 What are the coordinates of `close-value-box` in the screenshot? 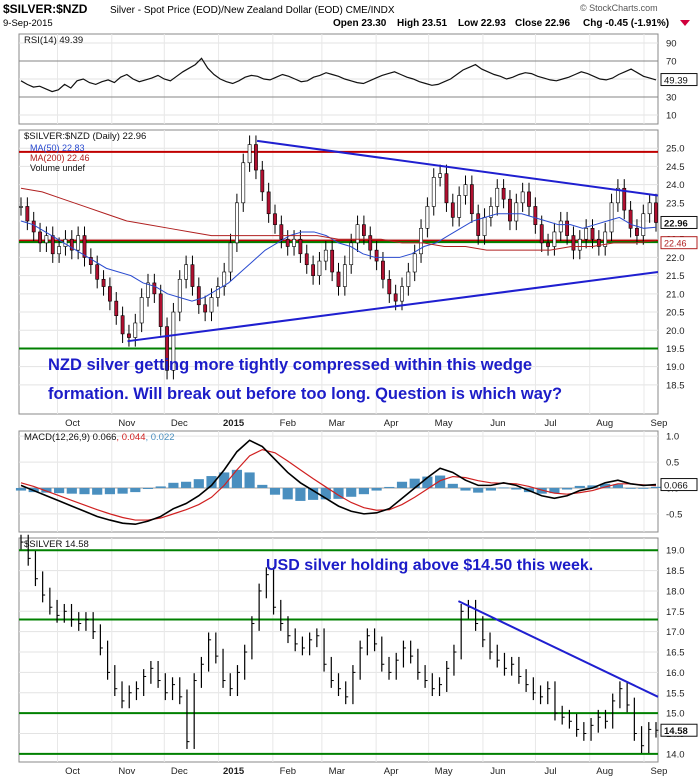 It's located at (679, 222).